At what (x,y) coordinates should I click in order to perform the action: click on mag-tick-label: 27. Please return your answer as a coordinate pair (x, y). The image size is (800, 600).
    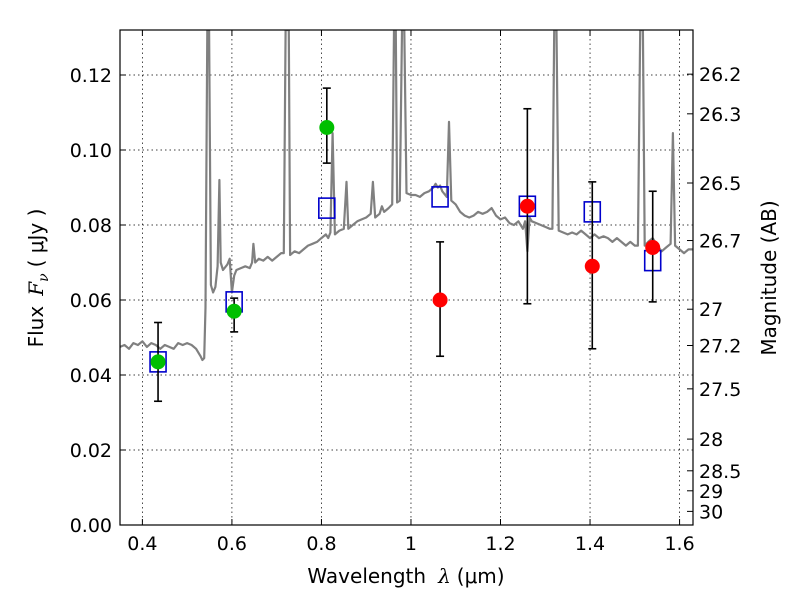
    Looking at the image, I should click on (711, 310).